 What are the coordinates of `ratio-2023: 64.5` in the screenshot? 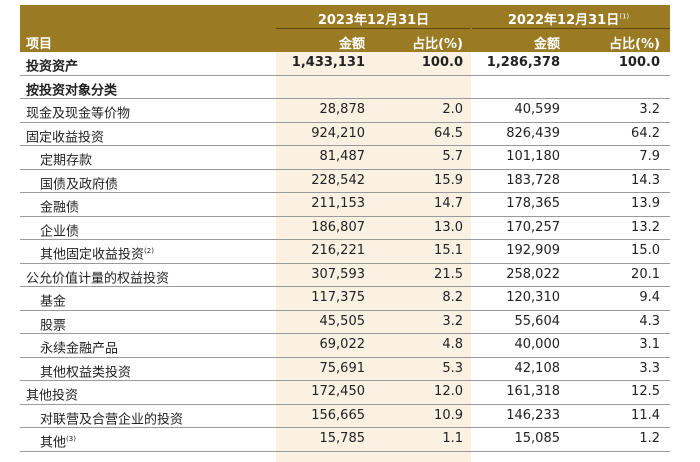 It's located at (448, 133).